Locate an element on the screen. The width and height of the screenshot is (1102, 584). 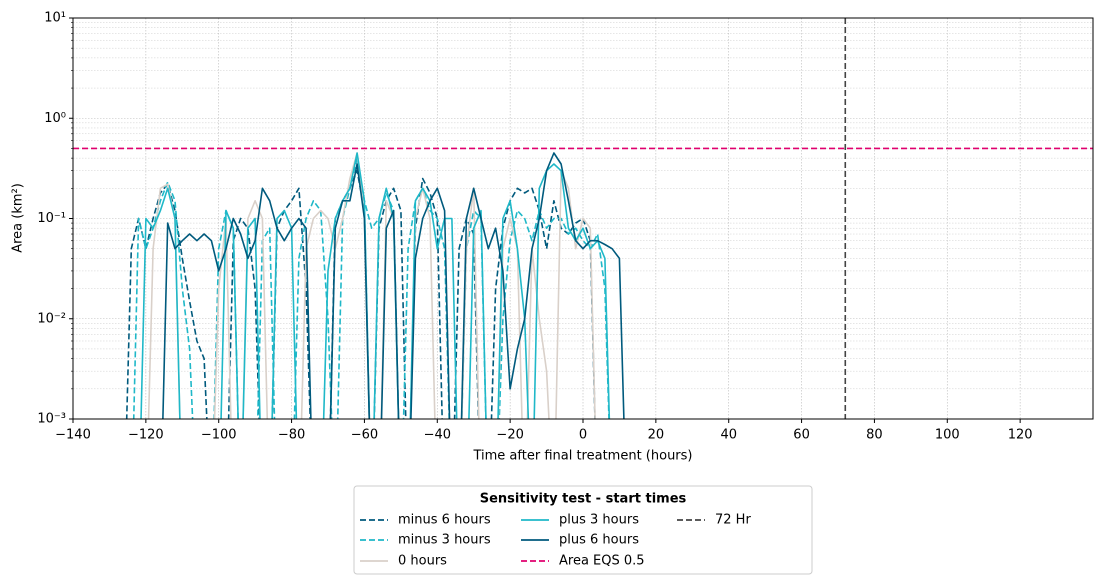
legend-box is located at coordinates (583, 530).